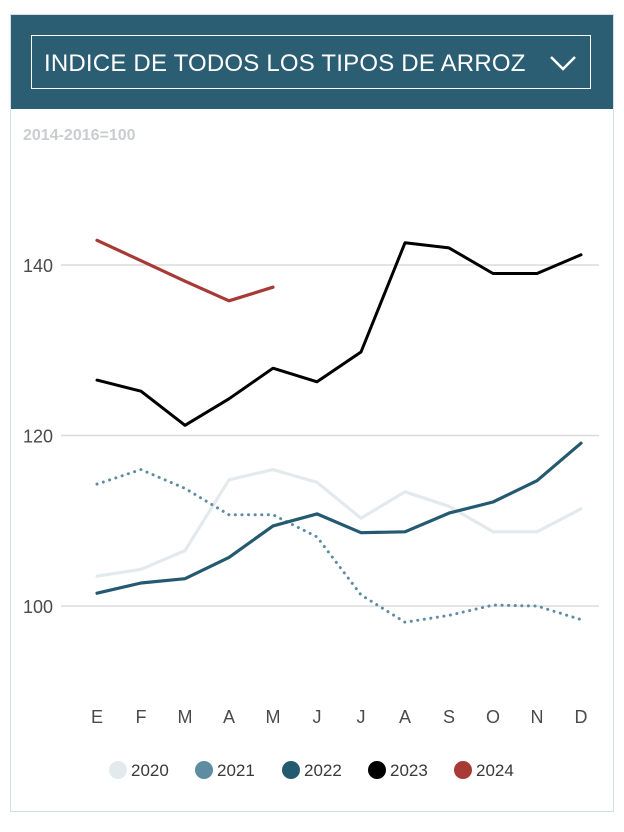 Image resolution: width=624 pixels, height=832 pixels. I want to click on legend-marker-2024, so click(463, 770).